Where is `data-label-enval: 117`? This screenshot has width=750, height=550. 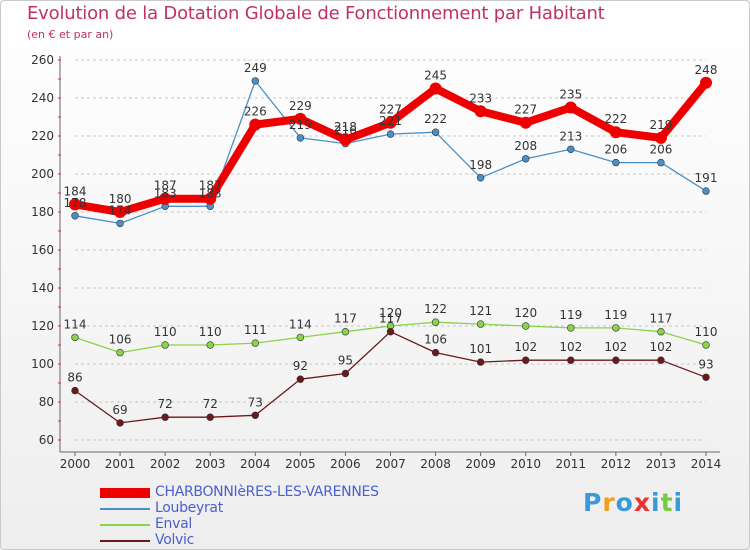 data-label-enval: 117 is located at coordinates (660, 319).